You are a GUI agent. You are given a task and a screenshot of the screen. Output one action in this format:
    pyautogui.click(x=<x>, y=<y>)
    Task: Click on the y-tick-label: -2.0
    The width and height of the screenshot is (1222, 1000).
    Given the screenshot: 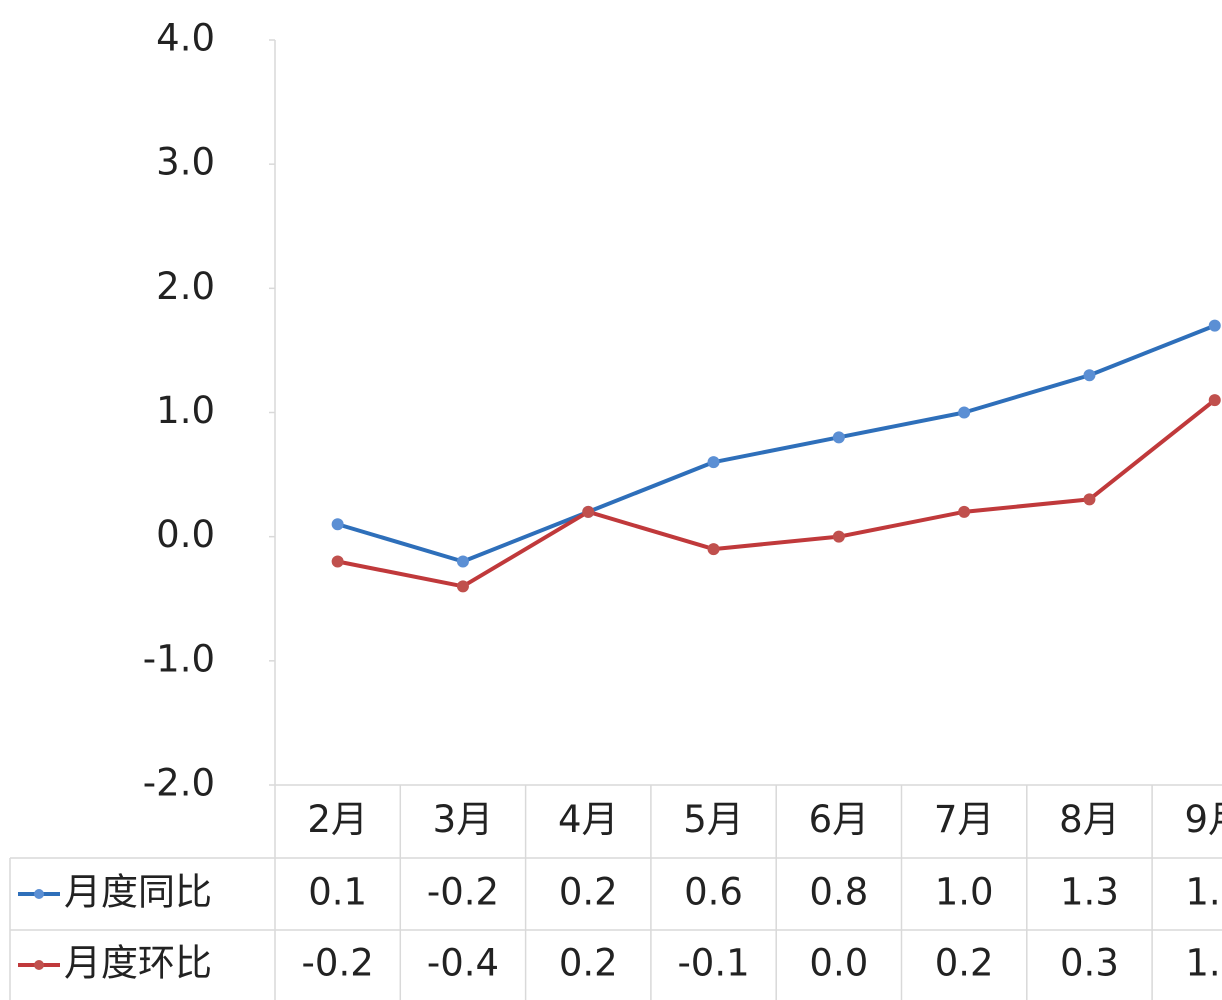 What is the action you would take?
    pyautogui.click(x=179, y=783)
    